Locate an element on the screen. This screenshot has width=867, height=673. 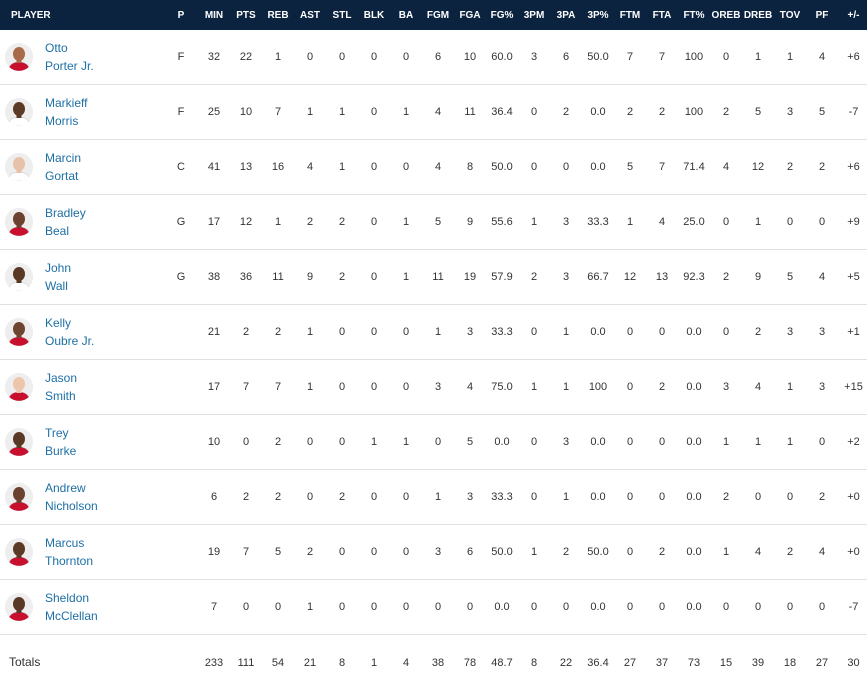
player-name-link: Andrew Nicholson is located at coordinates (71, 497).